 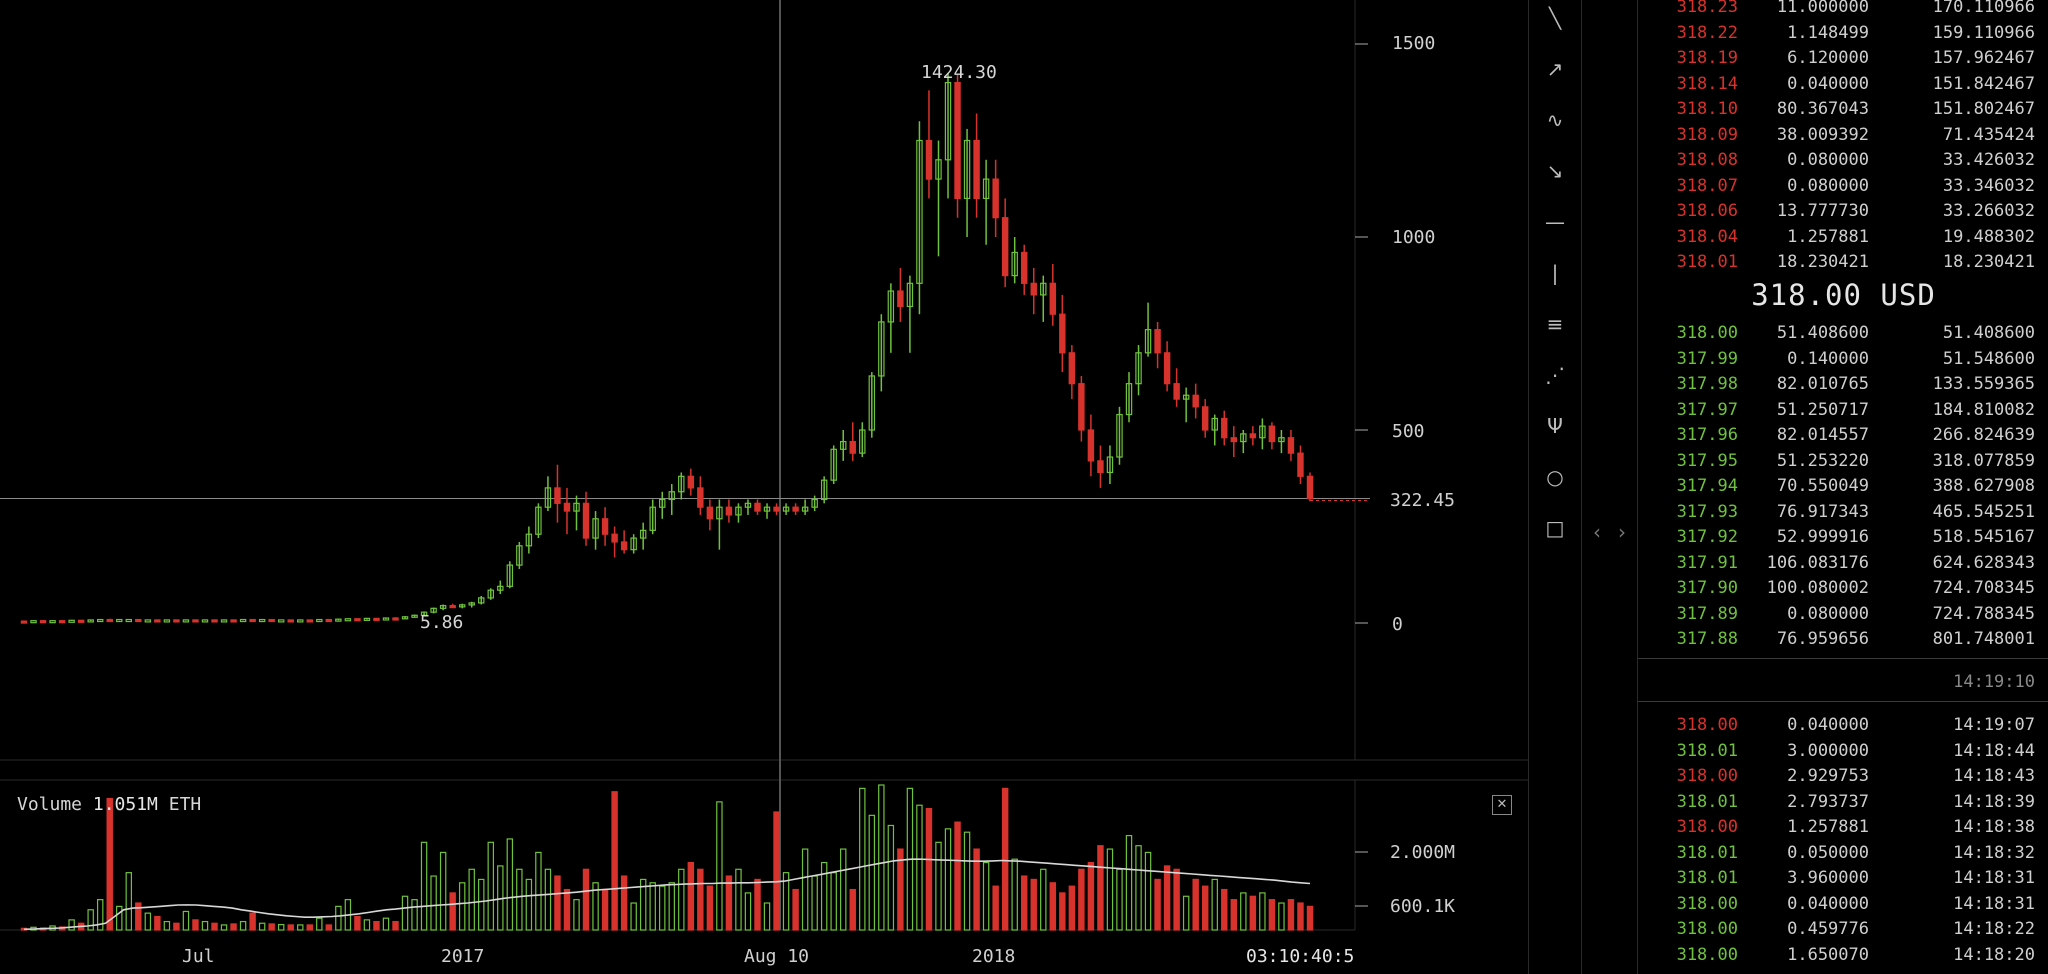 I want to click on bid-row: 317.93 76.917343 465.545251, so click(x=1843, y=514).